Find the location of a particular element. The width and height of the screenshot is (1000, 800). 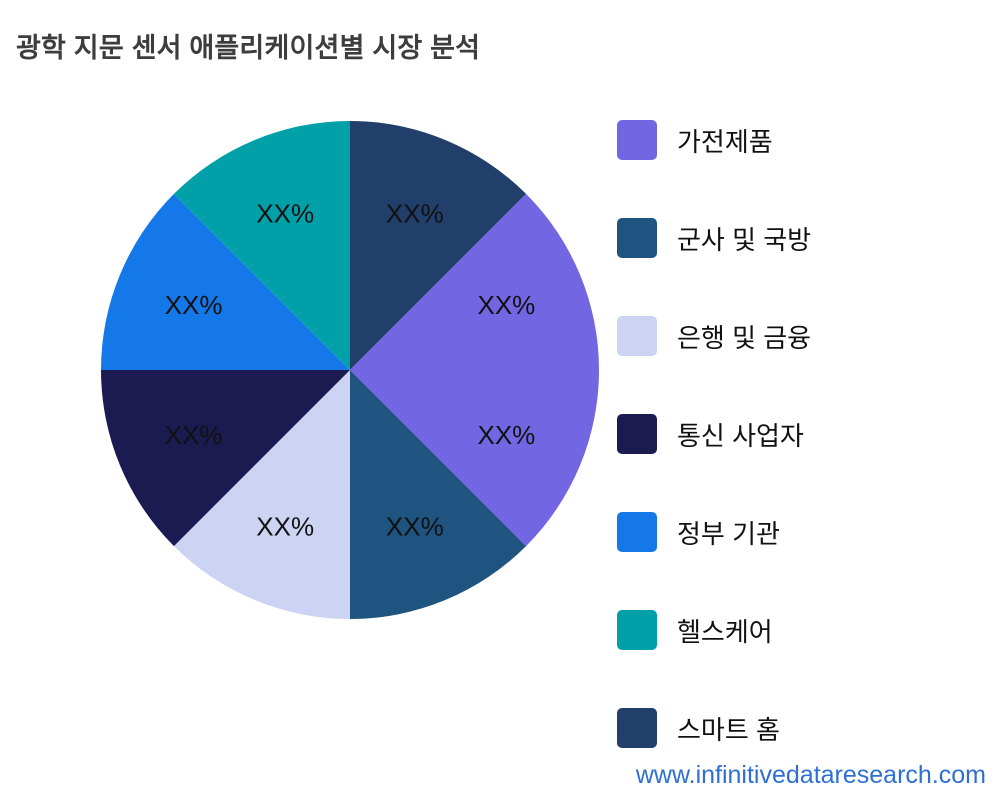

pie-slice-1-가전제품 is located at coordinates (474, 281).